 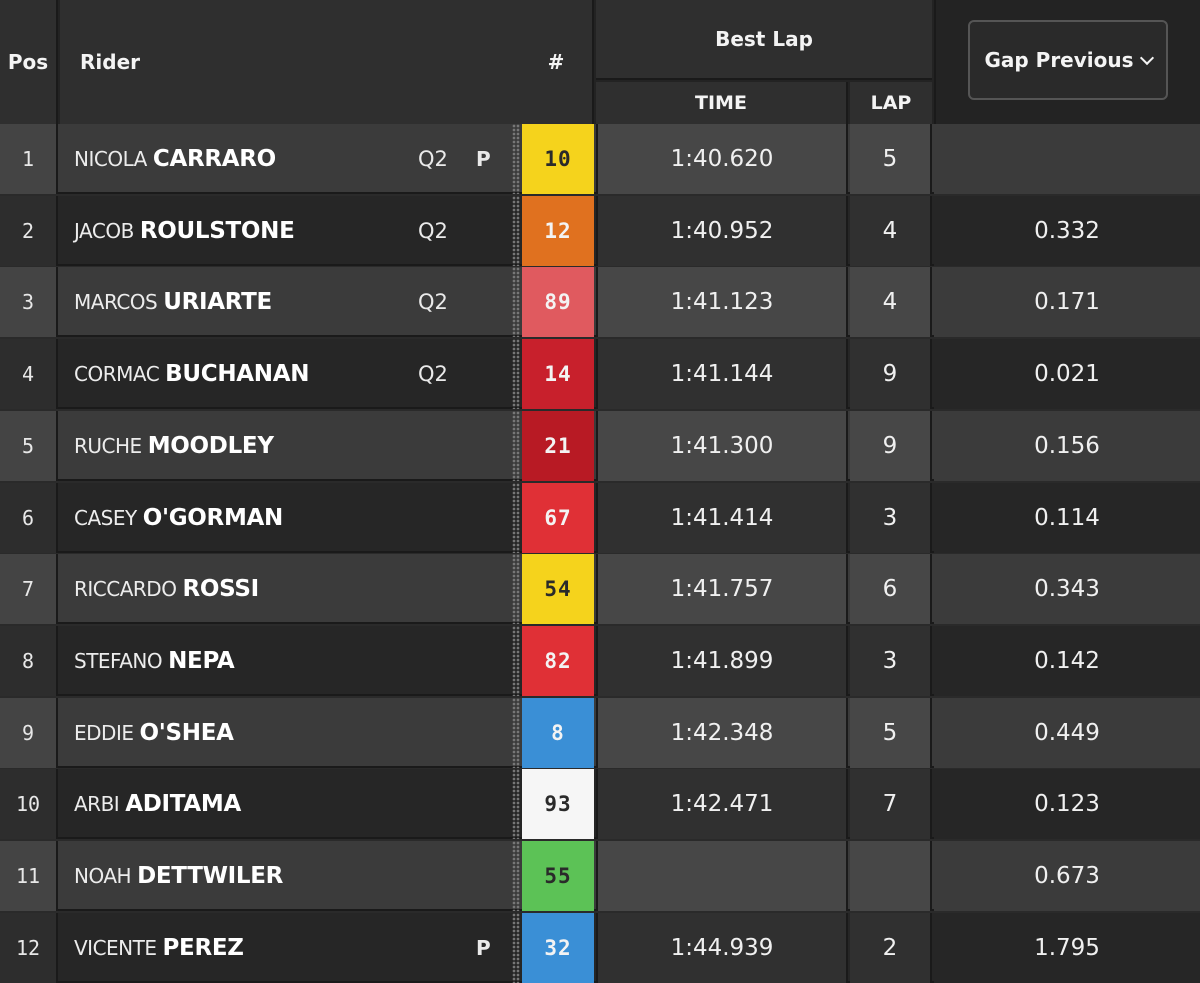 I want to click on table-row: 5 RUCHE MOODLEY 21 1:41.300 9 0.156, so click(x=600, y=446).